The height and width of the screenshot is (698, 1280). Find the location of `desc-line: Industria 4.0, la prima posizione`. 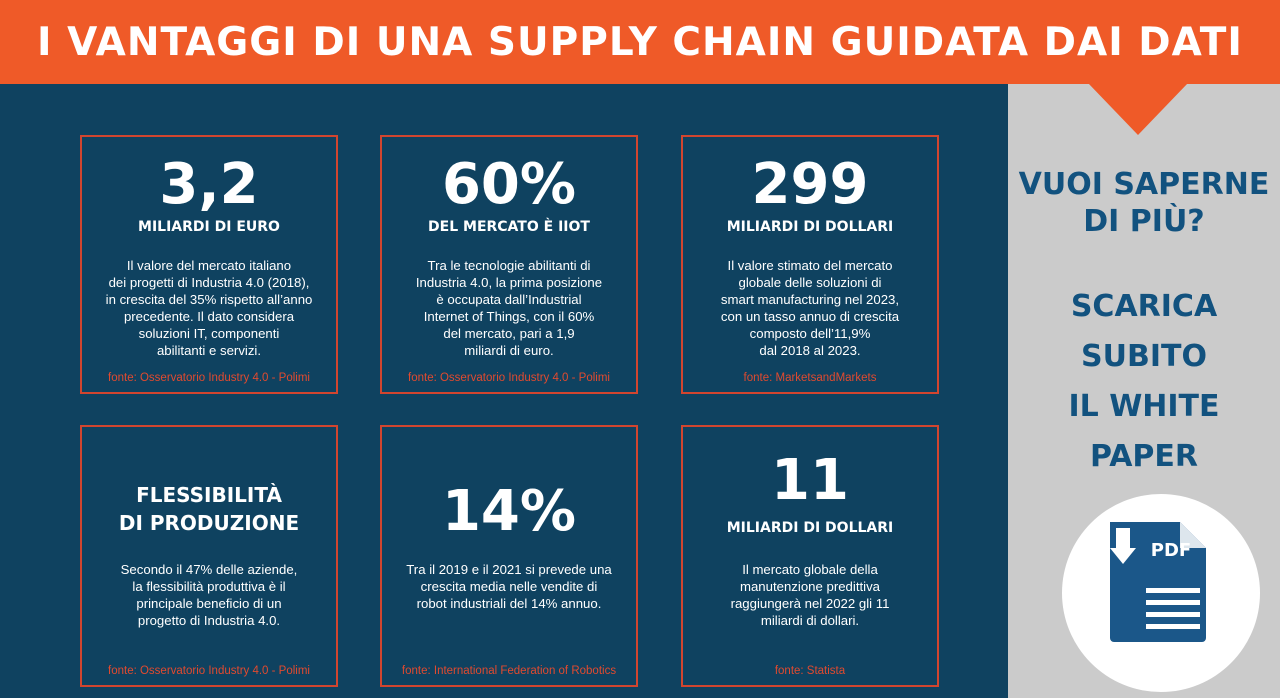

desc-line: Industria 4.0, la prima posizione is located at coordinates (509, 282).